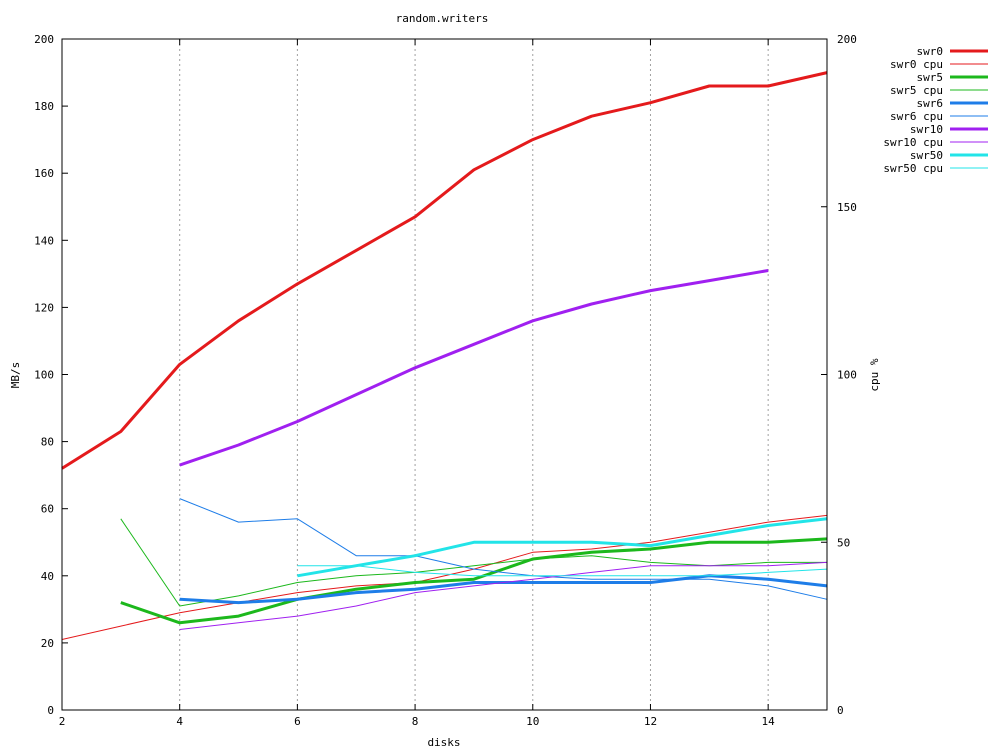 The height and width of the screenshot is (750, 1000). What do you see at coordinates (44, 39) in the screenshot?
I see `y-tick-label: 200` at bounding box center [44, 39].